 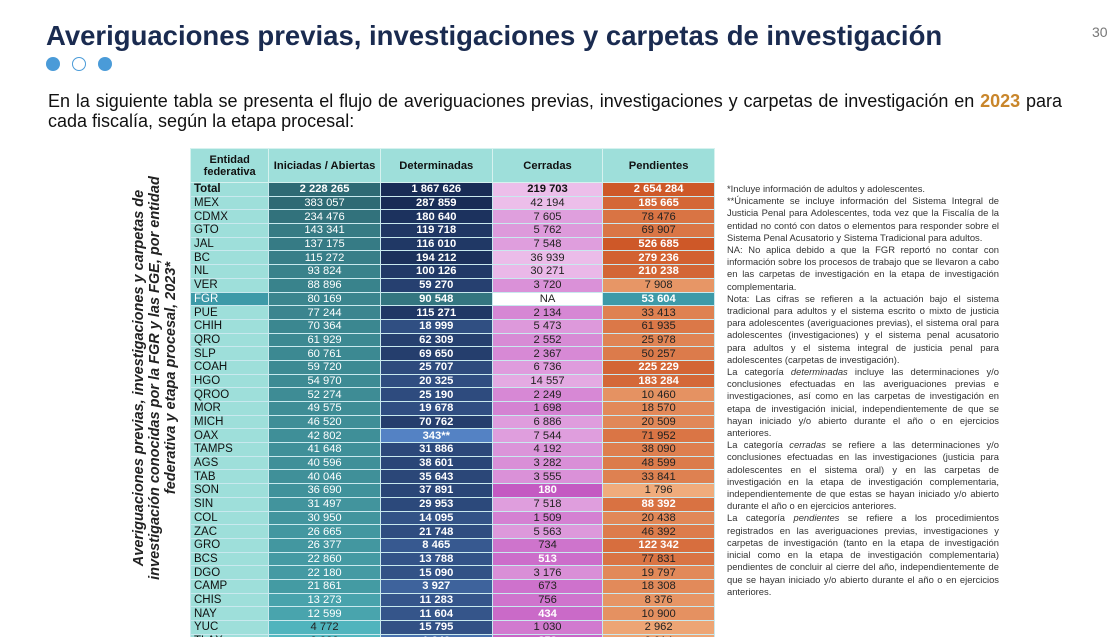 What do you see at coordinates (229, 490) in the screenshot?
I see `entity-cell: SON` at bounding box center [229, 490].